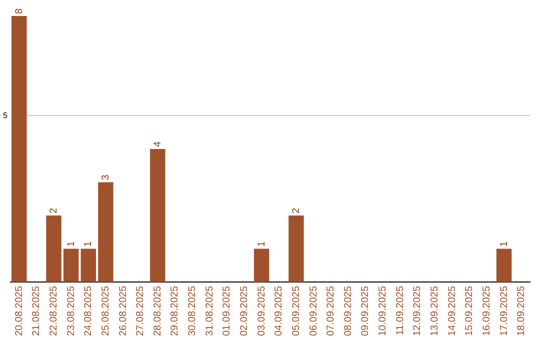 The image size is (540, 340). Describe the element at coordinates (435, 311) in the screenshot. I see `x-tick-label: 13.09.2025` at that location.